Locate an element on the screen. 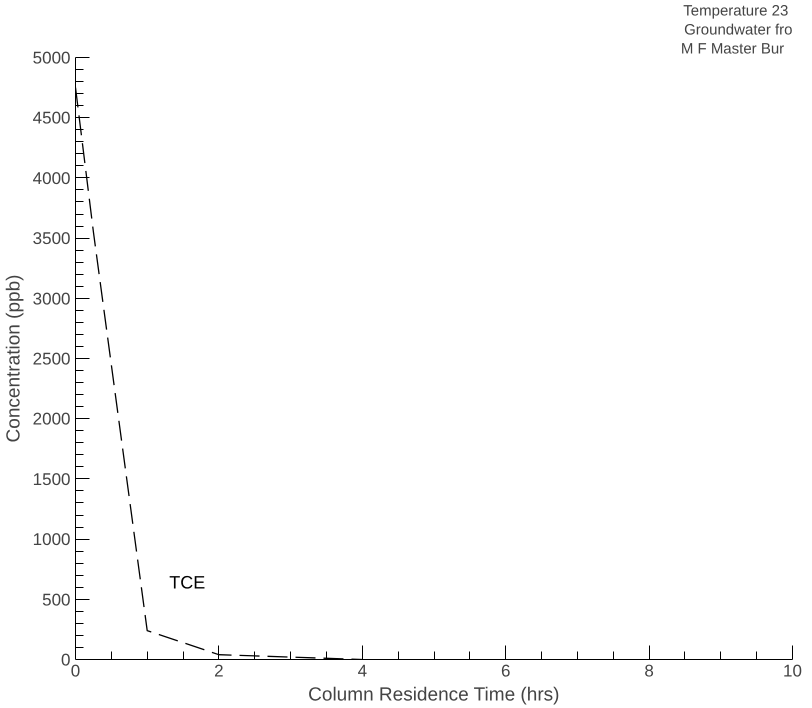 The height and width of the screenshot is (708, 812). y-tick-label: 2000 is located at coordinates (51, 419).